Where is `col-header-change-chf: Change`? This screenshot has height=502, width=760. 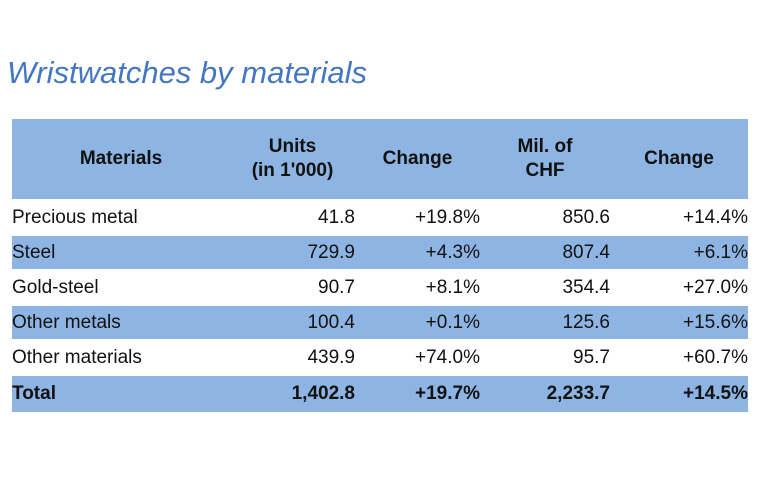 col-header-change-chf: Change is located at coordinates (679, 159).